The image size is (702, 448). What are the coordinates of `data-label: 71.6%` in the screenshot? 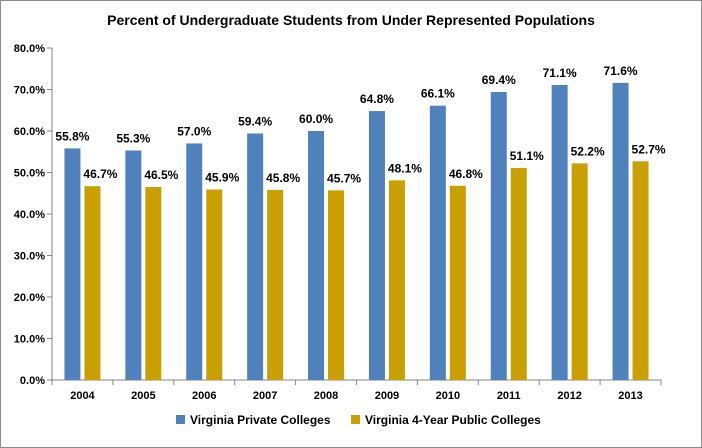 It's located at (621, 71).